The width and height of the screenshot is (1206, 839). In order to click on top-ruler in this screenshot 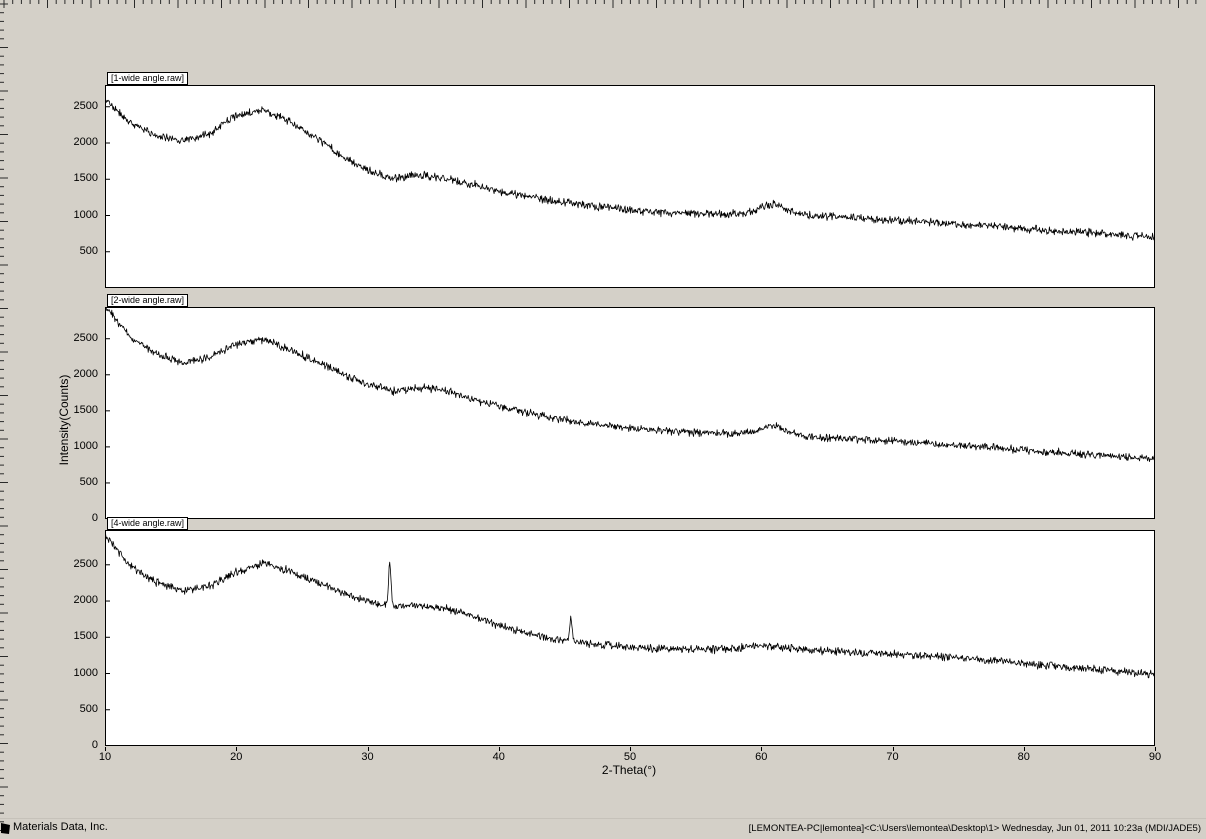, I will do `click(600, 4)`.